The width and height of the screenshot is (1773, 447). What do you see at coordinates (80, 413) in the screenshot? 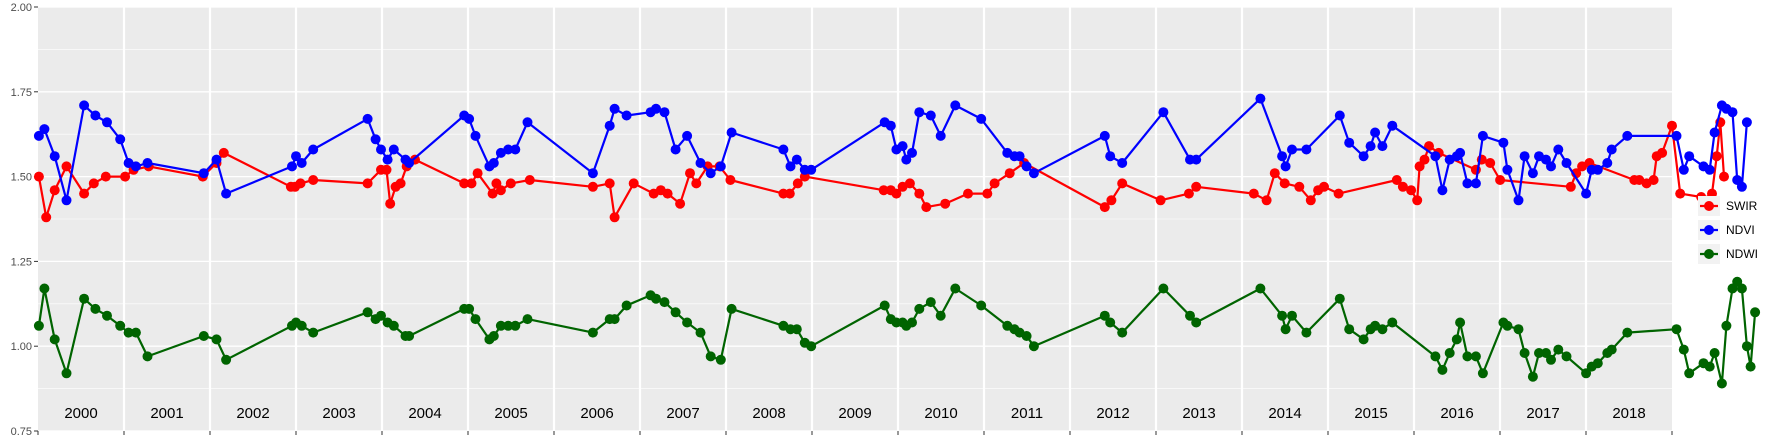
I see `year-label: 2000` at bounding box center [80, 413].